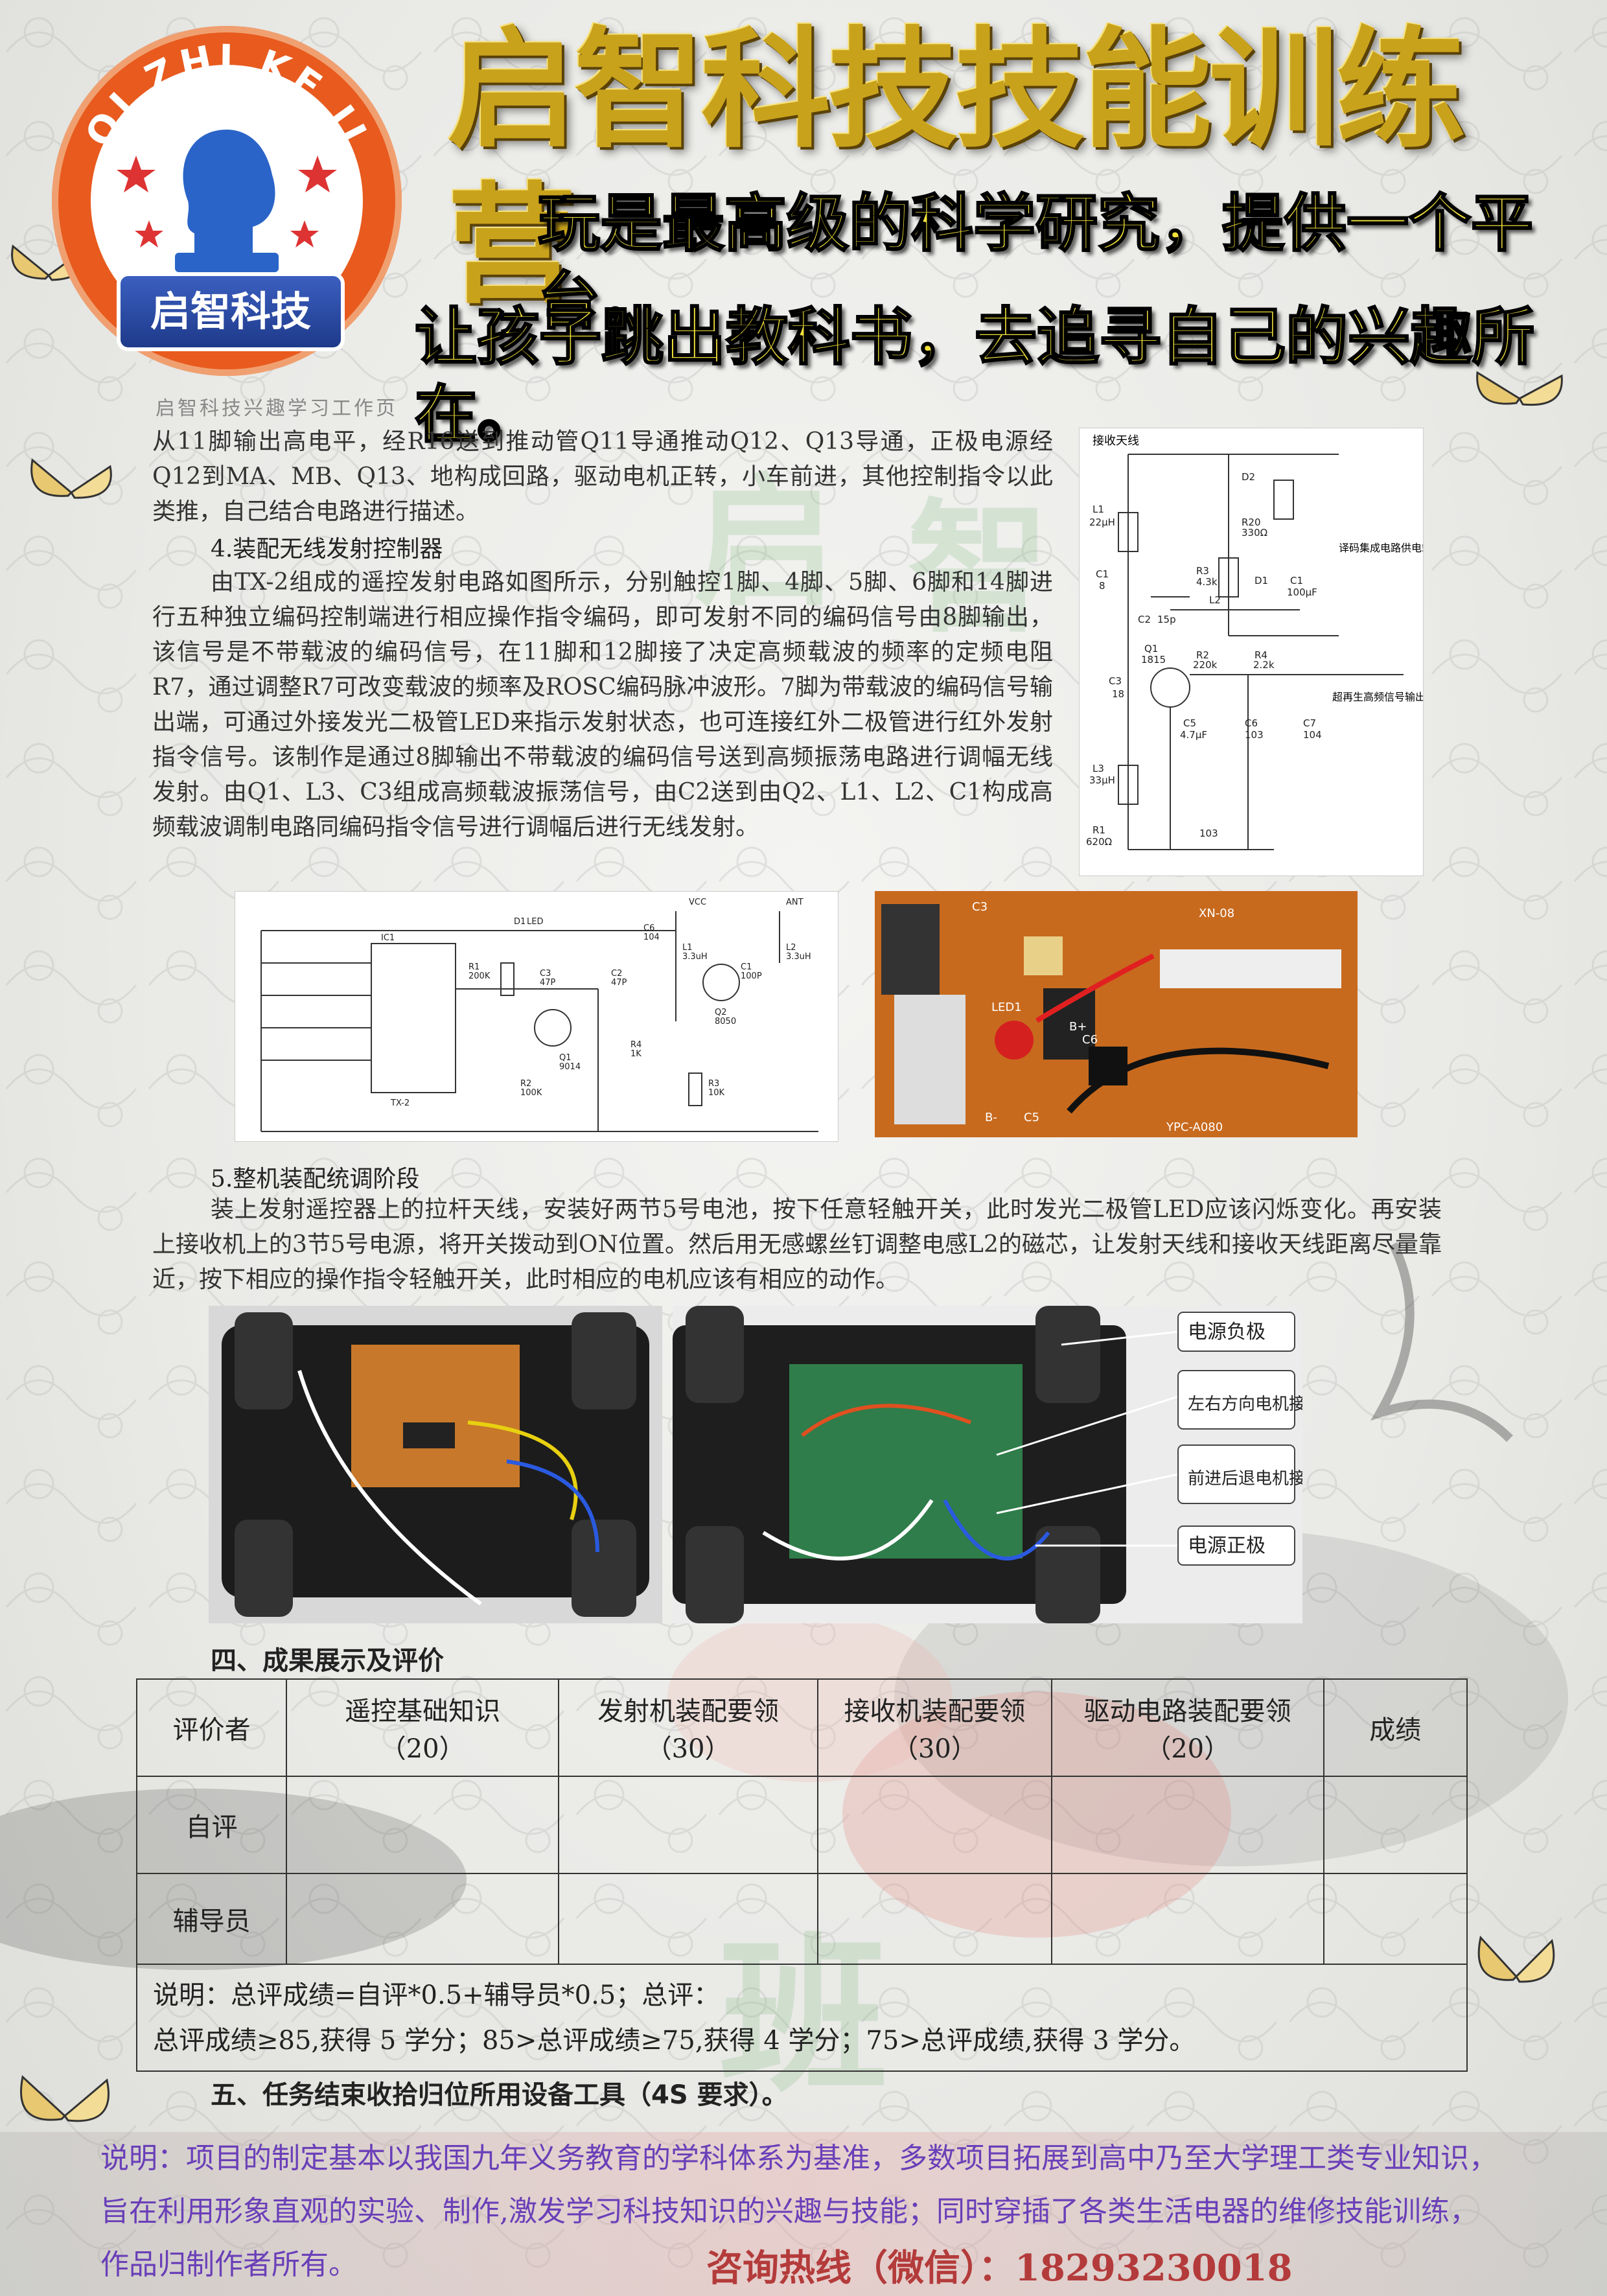 The image size is (1607, 2296). I want to click on svg-text: 18, so click(1118, 694).